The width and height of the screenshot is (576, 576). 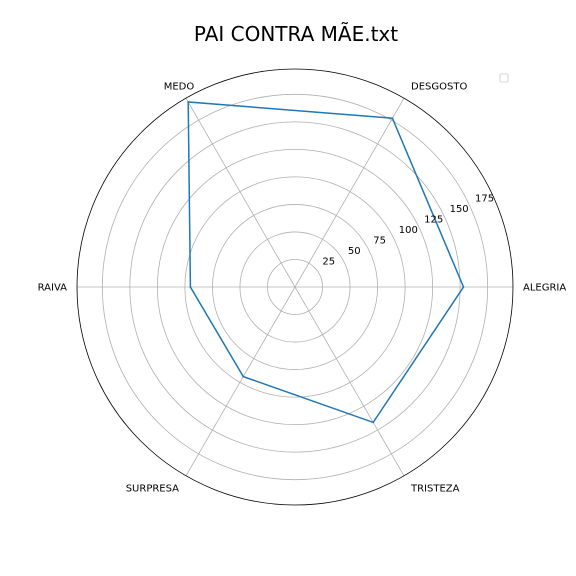 What do you see at coordinates (296, 34) in the screenshot?
I see `chart-title: PAI CONTRA MÃE.txt` at bounding box center [296, 34].